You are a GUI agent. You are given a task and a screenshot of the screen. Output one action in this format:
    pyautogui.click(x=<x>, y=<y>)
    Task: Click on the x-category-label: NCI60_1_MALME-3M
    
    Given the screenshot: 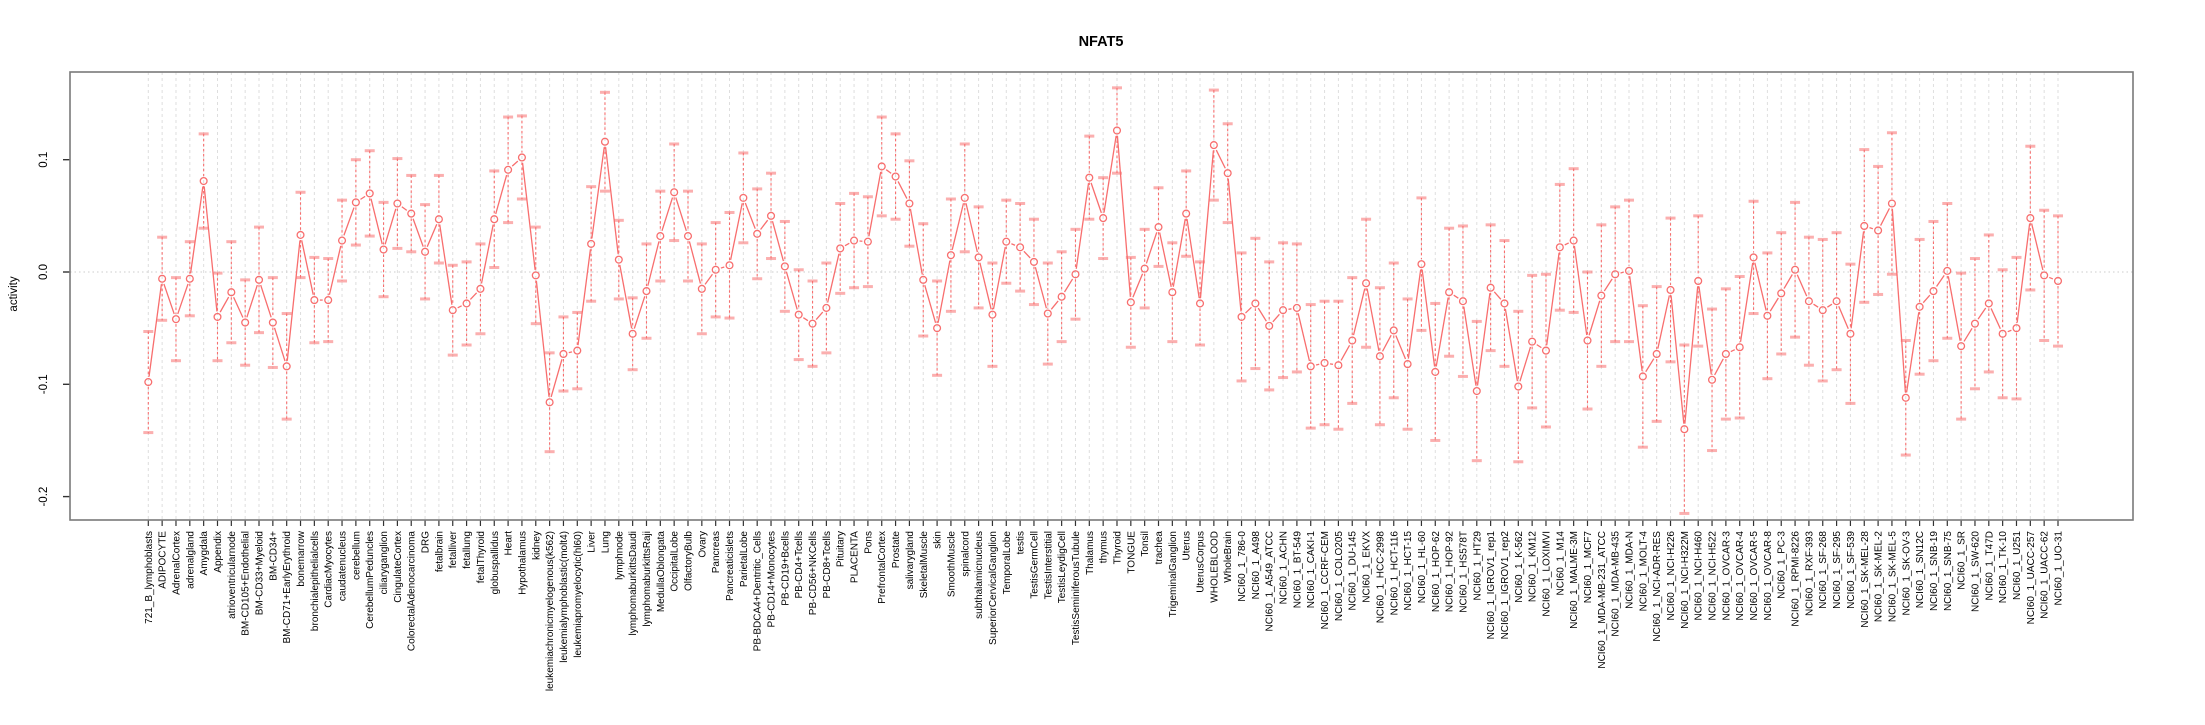 What is the action you would take?
    pyautogui.click(x=1574, y=580)
    